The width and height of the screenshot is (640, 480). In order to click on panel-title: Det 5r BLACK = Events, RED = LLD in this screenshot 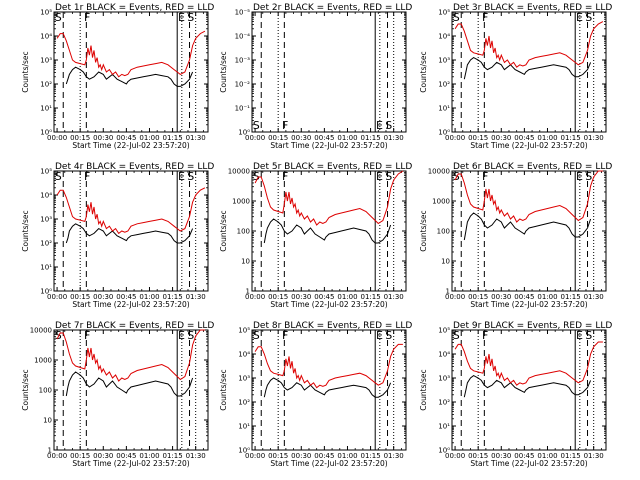, I will do `click(332, 167)`.